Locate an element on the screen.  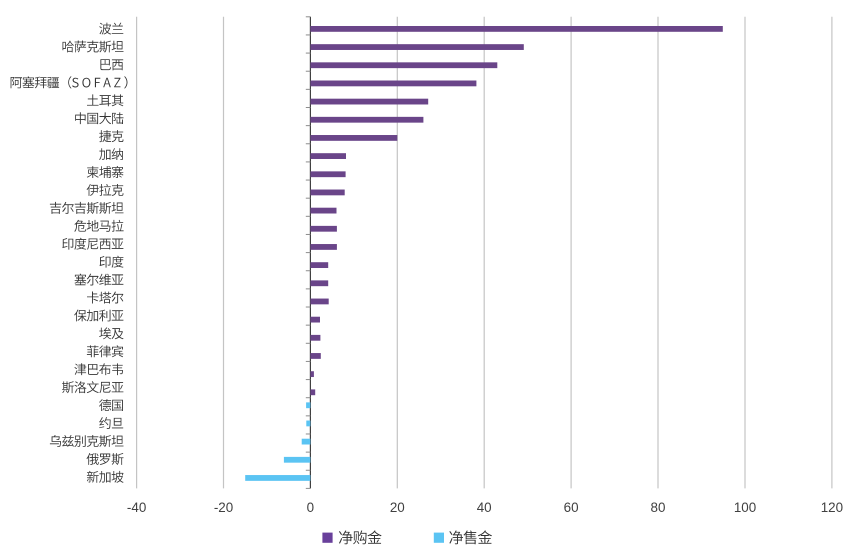
svg-text: 0 is located at coordinates (310, 507).